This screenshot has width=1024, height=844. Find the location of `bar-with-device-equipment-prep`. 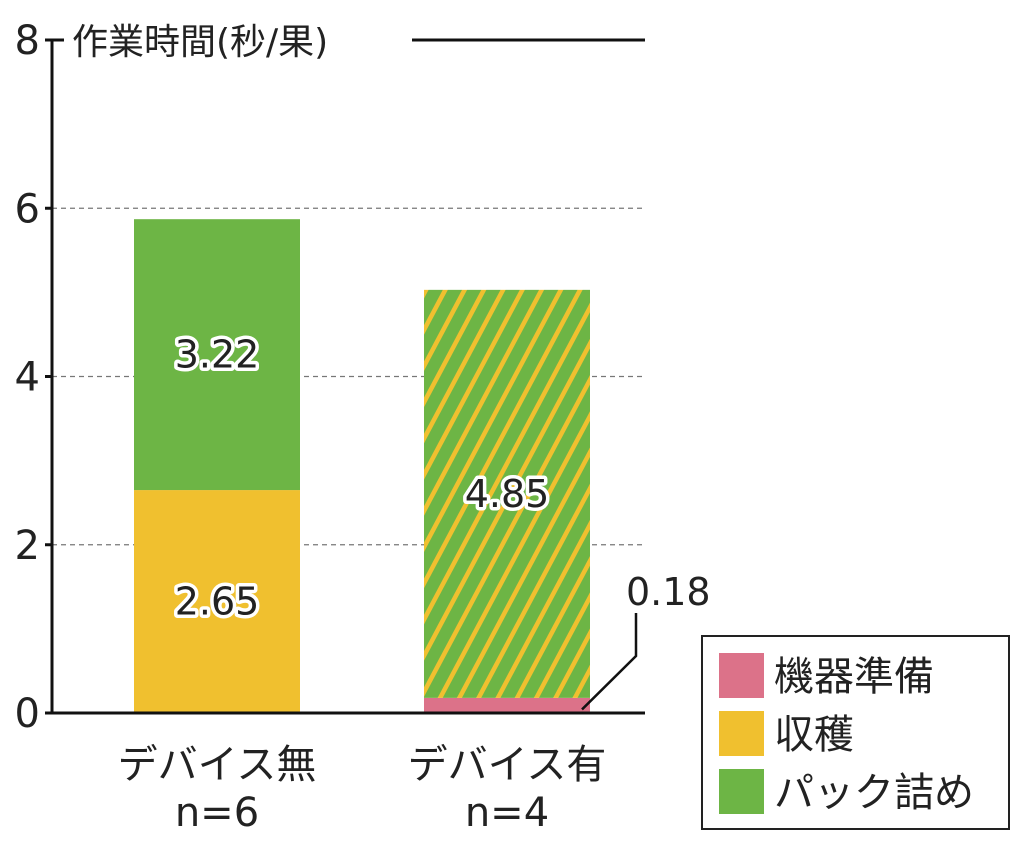

bar-with-device-equipment-prep is located at coordinates (507, 705).